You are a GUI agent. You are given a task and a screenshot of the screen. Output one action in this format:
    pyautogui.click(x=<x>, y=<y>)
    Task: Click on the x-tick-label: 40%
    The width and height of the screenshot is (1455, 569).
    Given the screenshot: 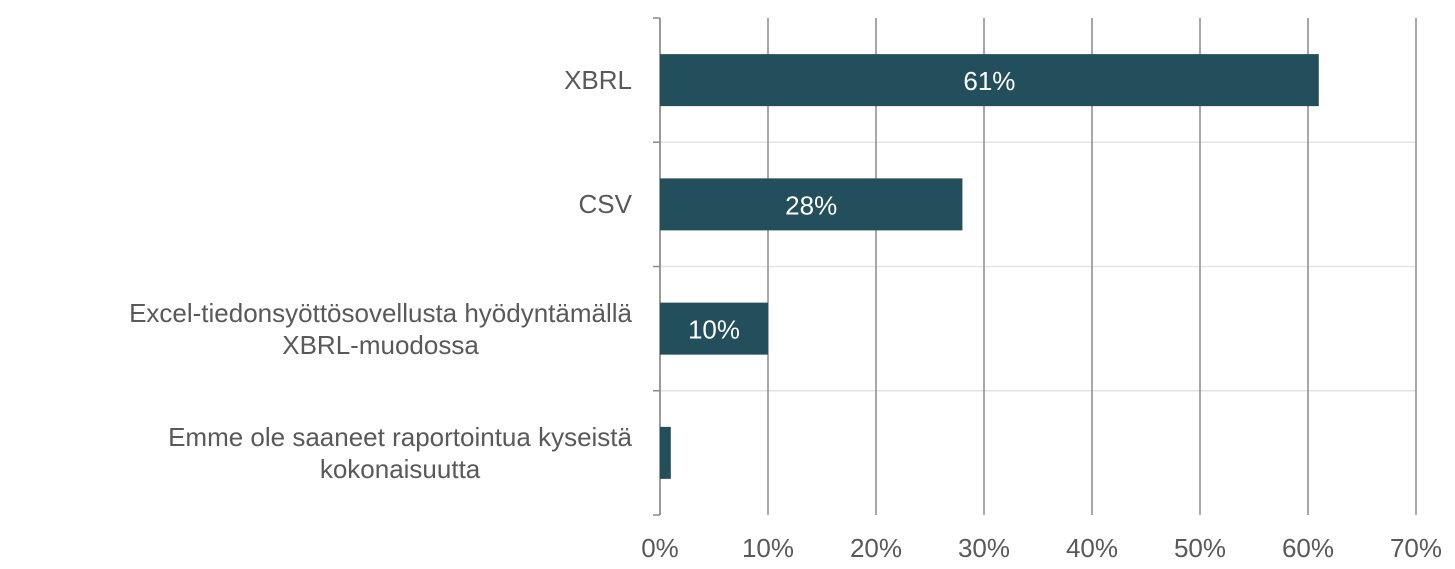 What is the action you would take?
    pyautogui.click(x=1092, y=548)
    